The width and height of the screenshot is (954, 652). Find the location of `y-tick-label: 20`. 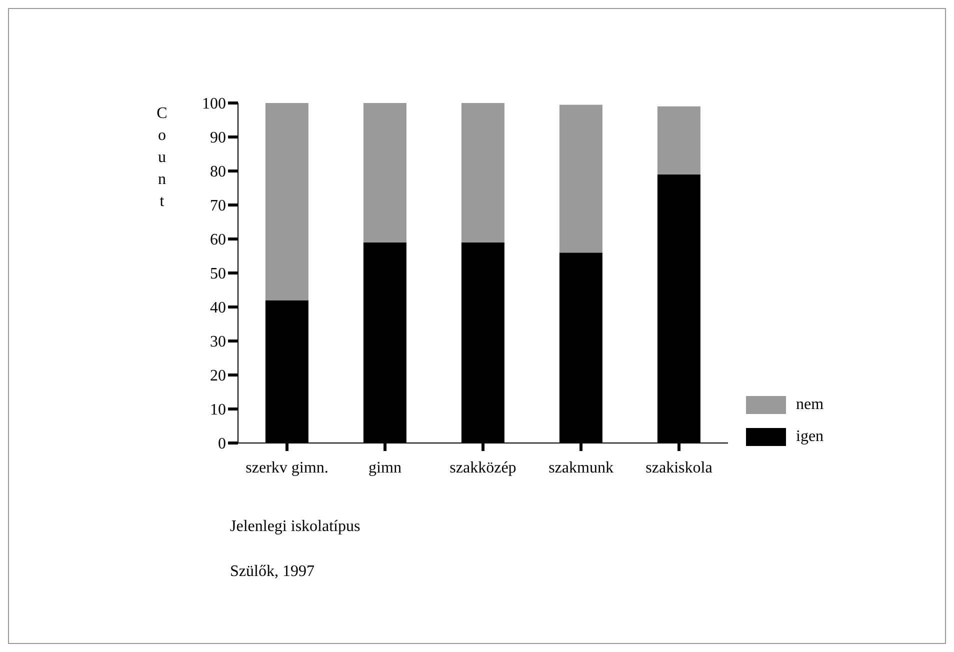

y-tick-label: 20 is located at coordinates (218, 376).